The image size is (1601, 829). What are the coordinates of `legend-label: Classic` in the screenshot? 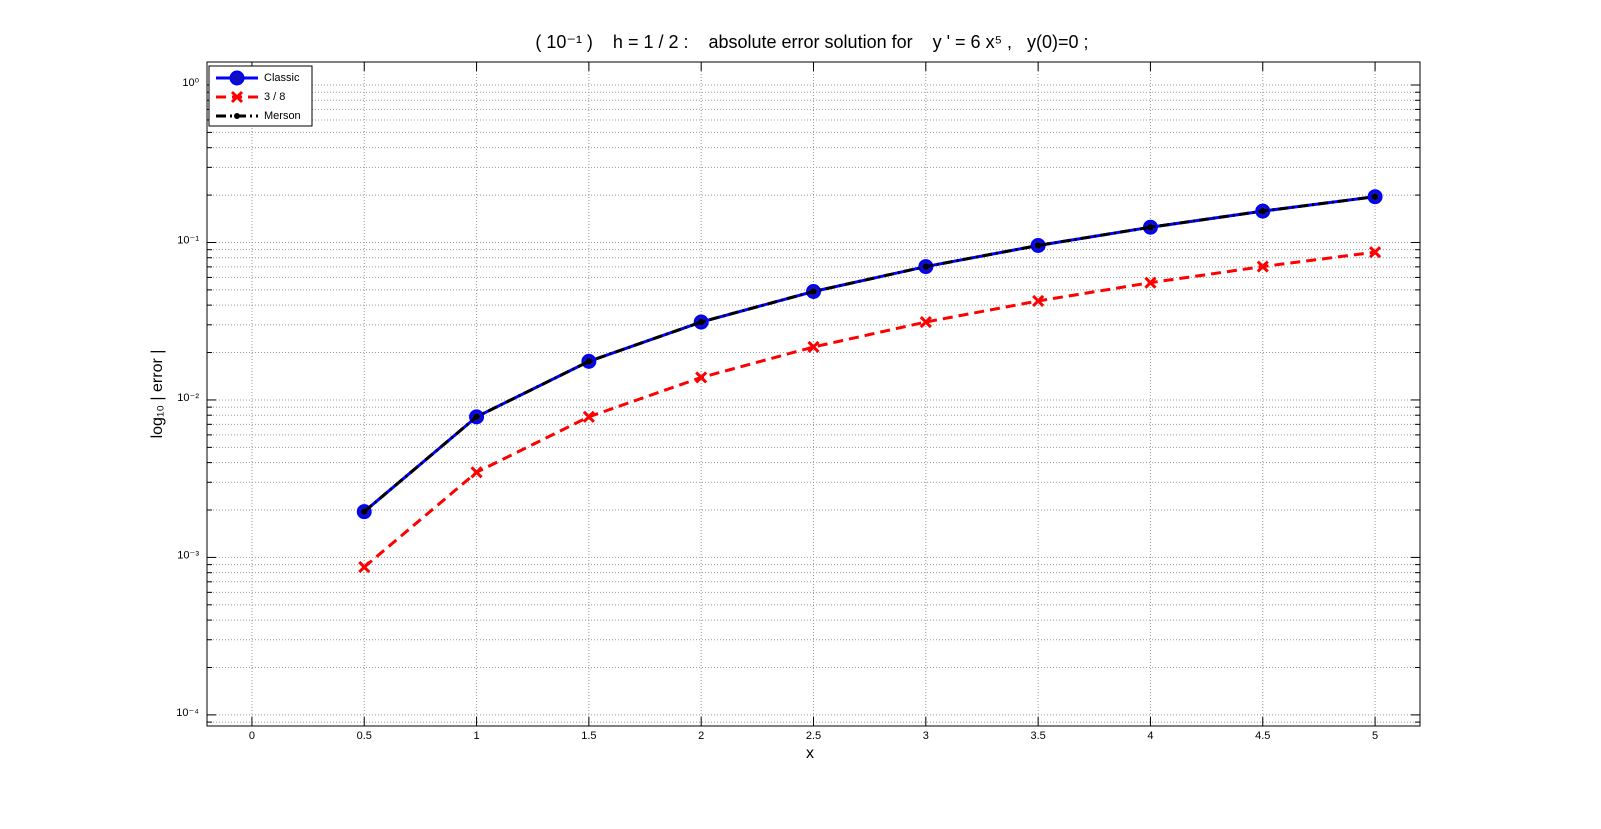 It's located at (282, 78).